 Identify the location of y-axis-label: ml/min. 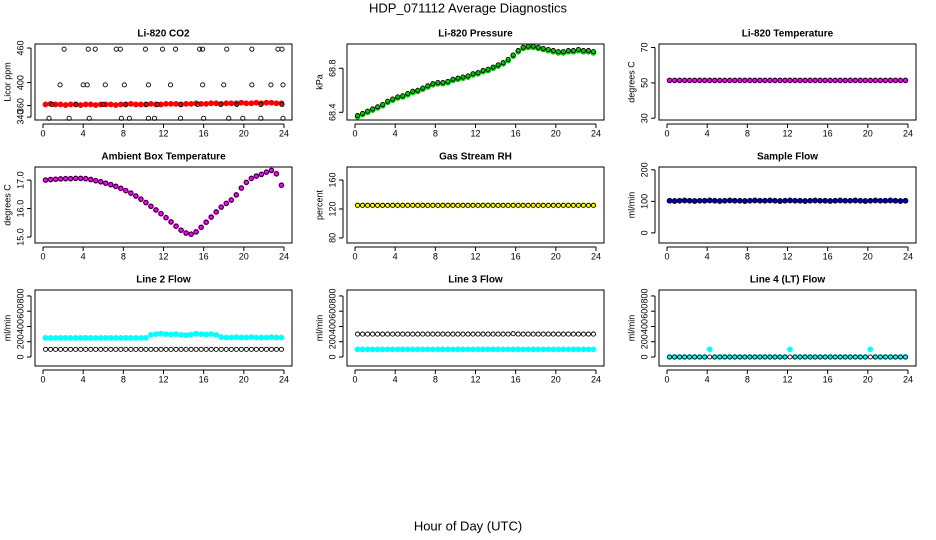
(631, 205).